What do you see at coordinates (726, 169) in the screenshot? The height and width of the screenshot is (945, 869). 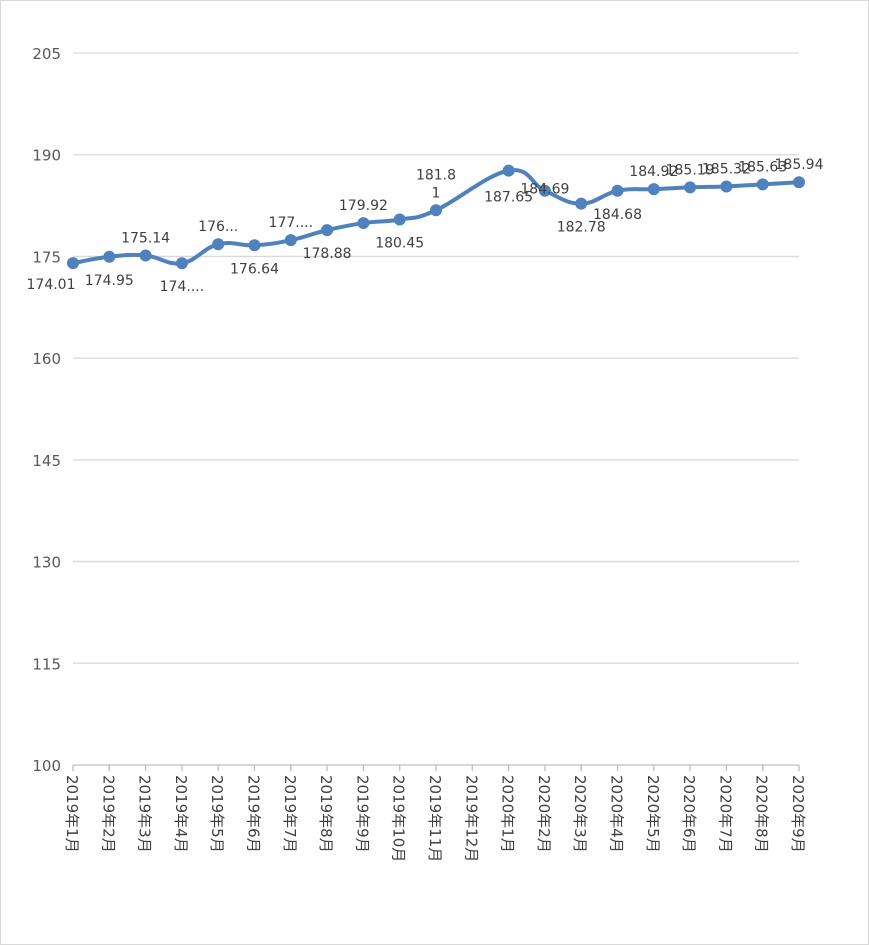 I see `data-label: 185.32` at bounding box center [726, 169].